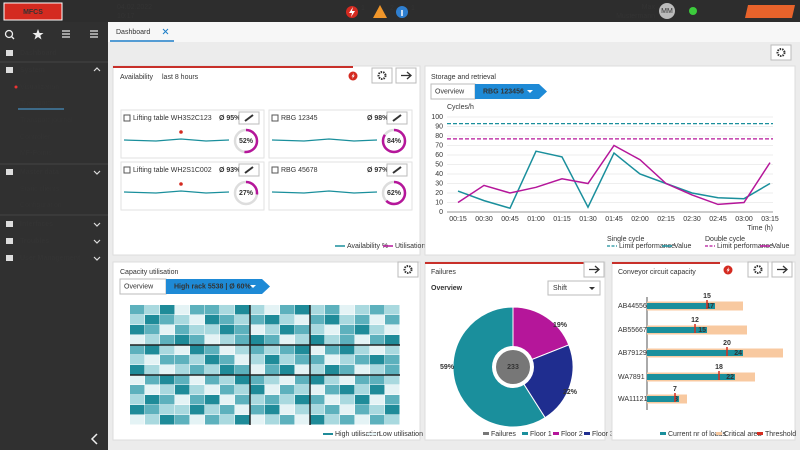 This screenshot has height=450, width=800. What do you see at coordinates (97, 224) in the screenshot?
I see `chevron` at bounding box center [97, 224].